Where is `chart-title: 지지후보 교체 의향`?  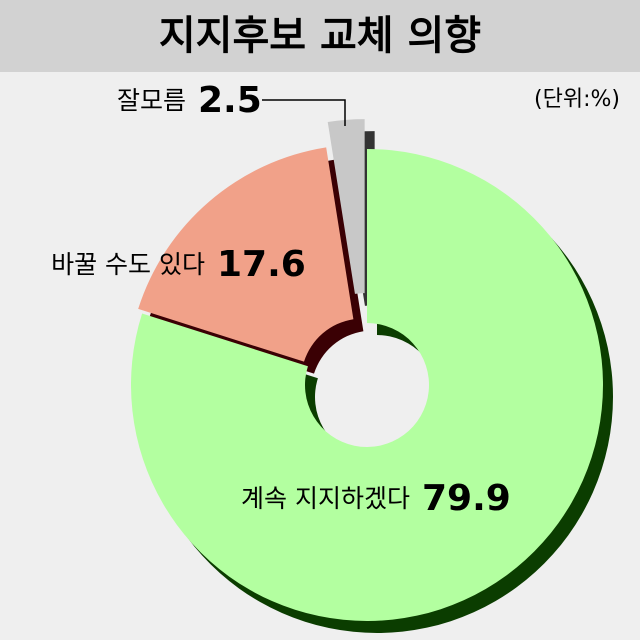 chart-title: 지지후보 교체 의향 is located at coordinates (320, 36).